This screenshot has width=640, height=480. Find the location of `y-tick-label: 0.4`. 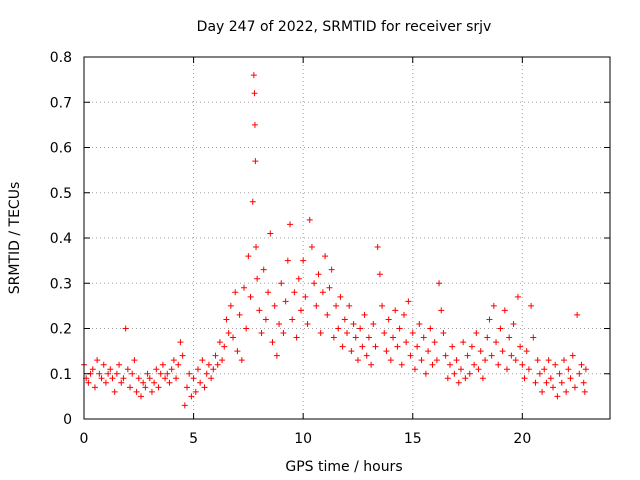

y-tick-label: 0.4 is located at coordinates (61, 239).